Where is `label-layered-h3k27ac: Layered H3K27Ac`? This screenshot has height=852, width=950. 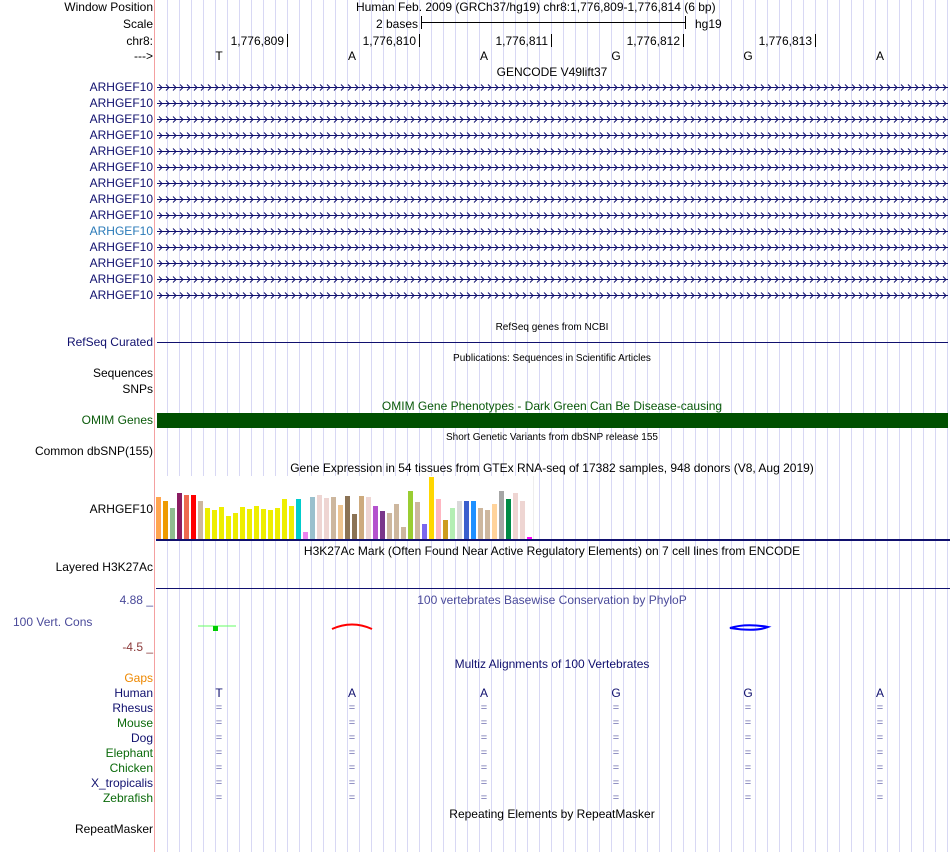
label-layered-h3k27ac: Layered H3K27Ac is located at coordinates (104, 567).